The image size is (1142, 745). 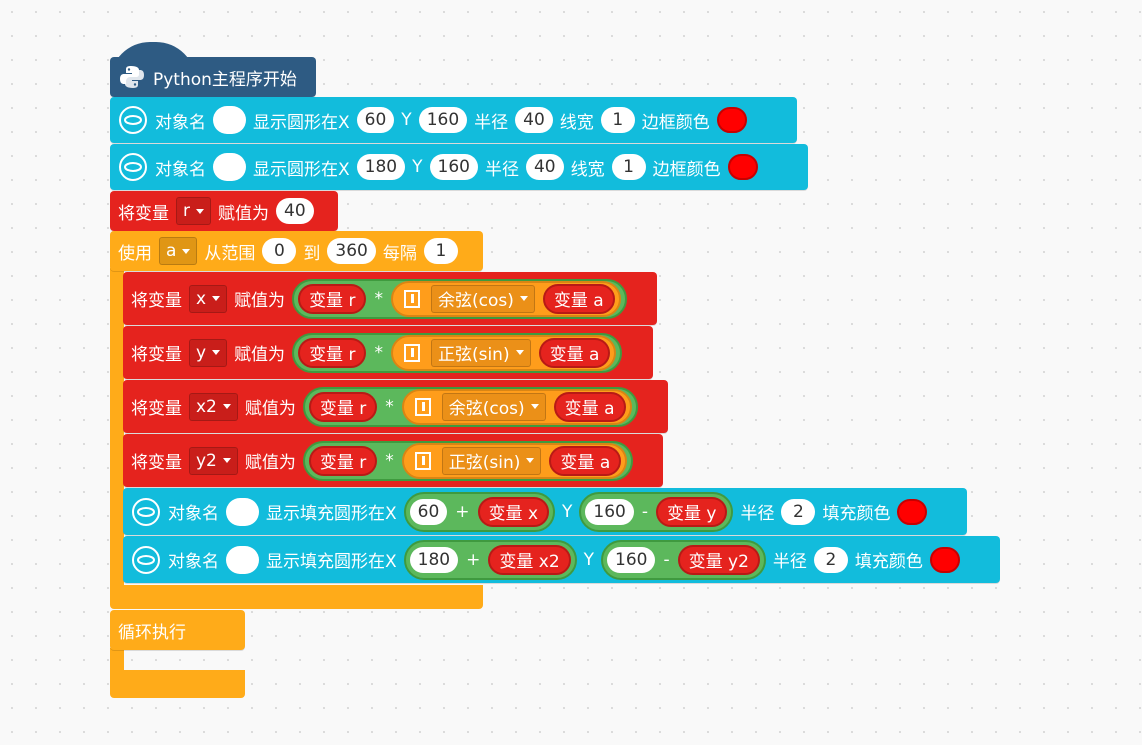 I want to click on dropdown: x2, so click(x=213, y=406).